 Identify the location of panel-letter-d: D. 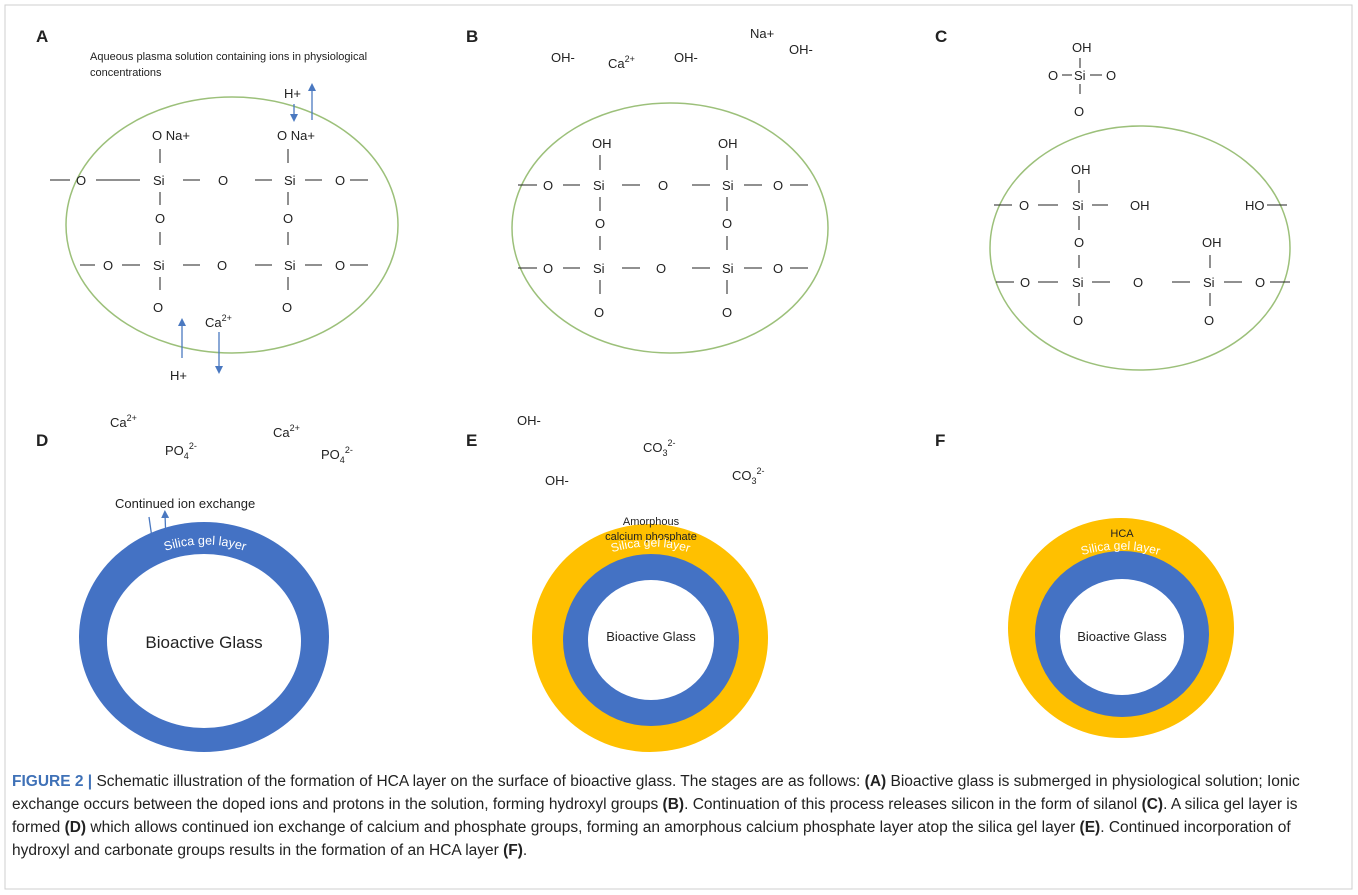
(42, 440).